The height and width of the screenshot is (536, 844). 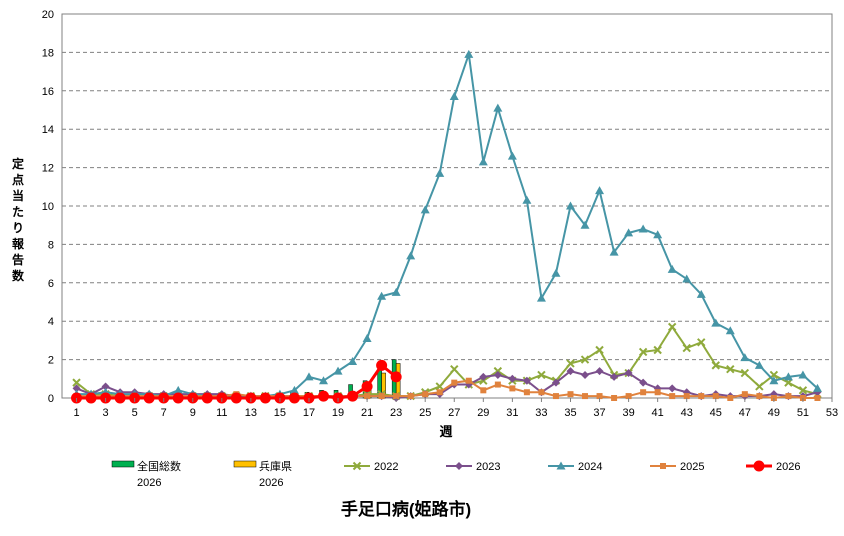 What do you see at coordinates (18, 275) in the screenshot?
I see `y-axis-label-char: 数` at bounding box center [18, 275].